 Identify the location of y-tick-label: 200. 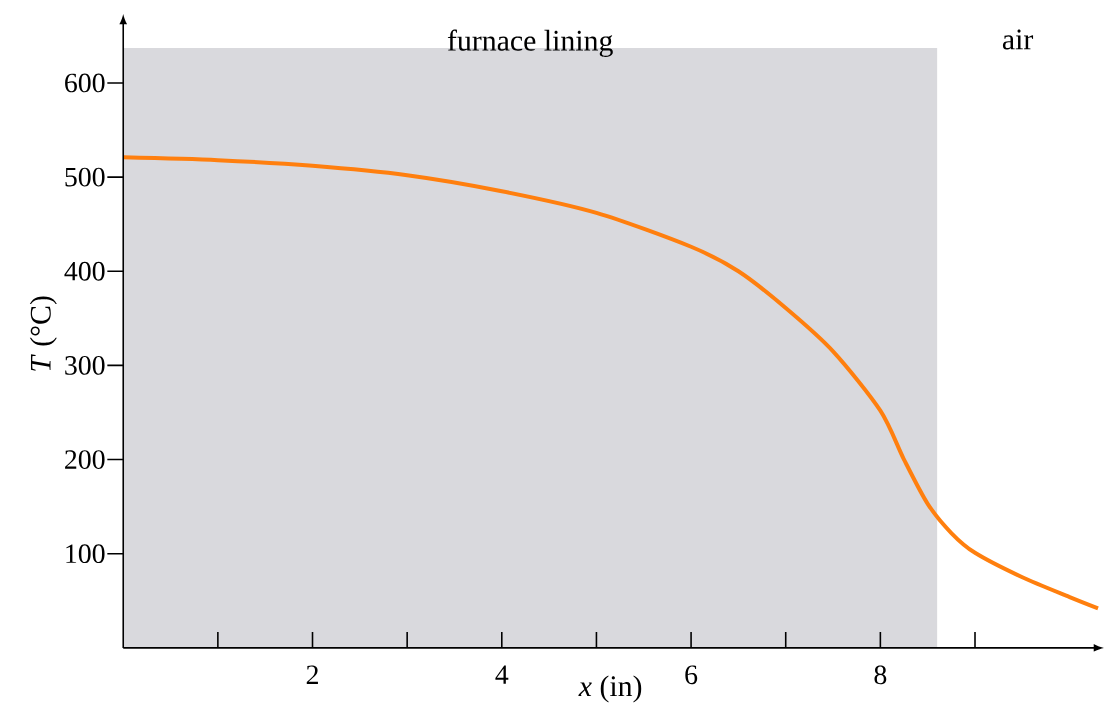
(85, 459).